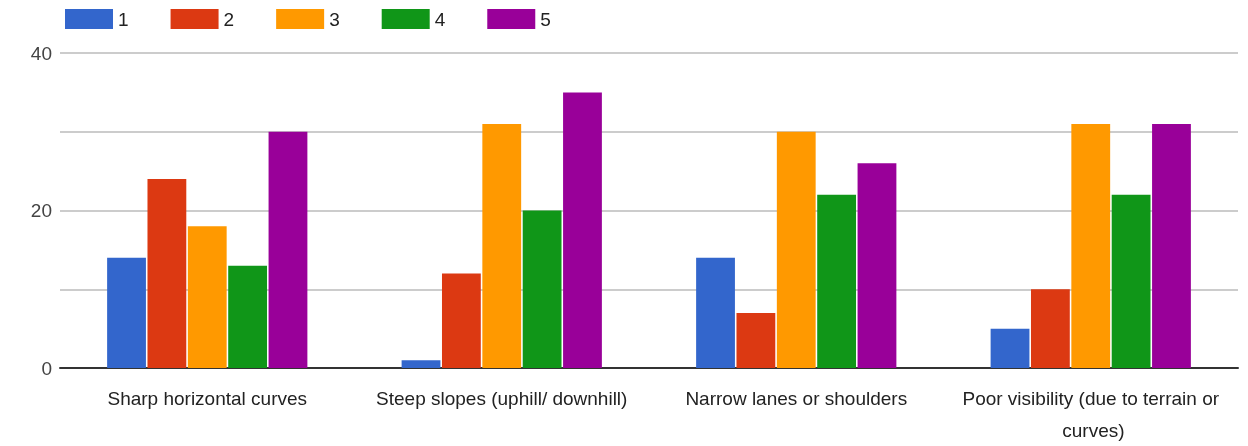 The width and height of the screenshot is (1248, 446). What do you see at coordinates (1091, 414) in the screenshot?
I see `x-tick-label: Poor visibility (due to terrain or curves)` at bounding box center [1091, 414].